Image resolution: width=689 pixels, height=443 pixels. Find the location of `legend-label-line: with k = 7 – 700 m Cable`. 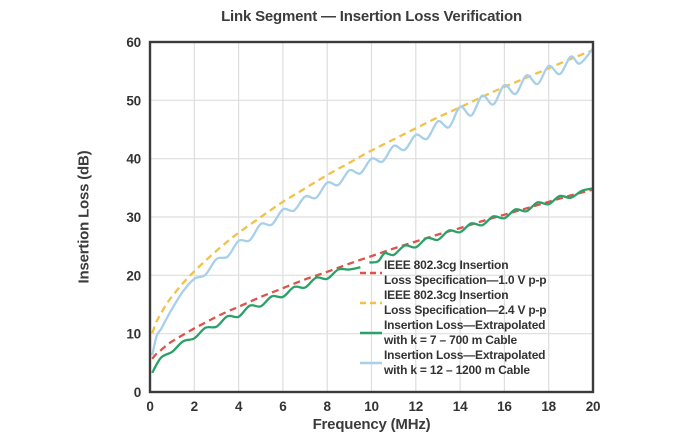

legend-label-line: with k = 7 – 700 m Cable is located at coordinates (450, 340).